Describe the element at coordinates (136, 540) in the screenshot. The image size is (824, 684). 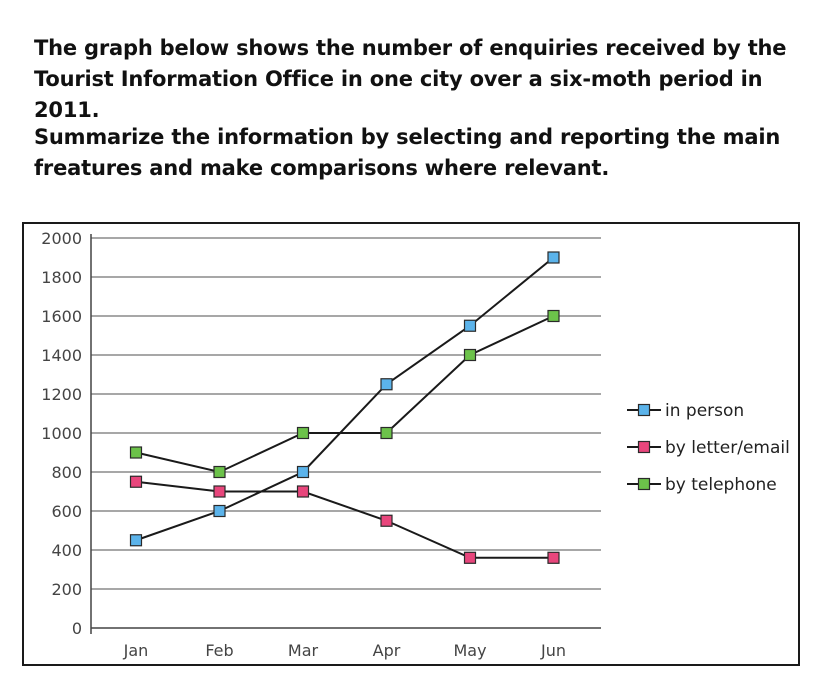
I see `data-point-in-person-jan` at that location.